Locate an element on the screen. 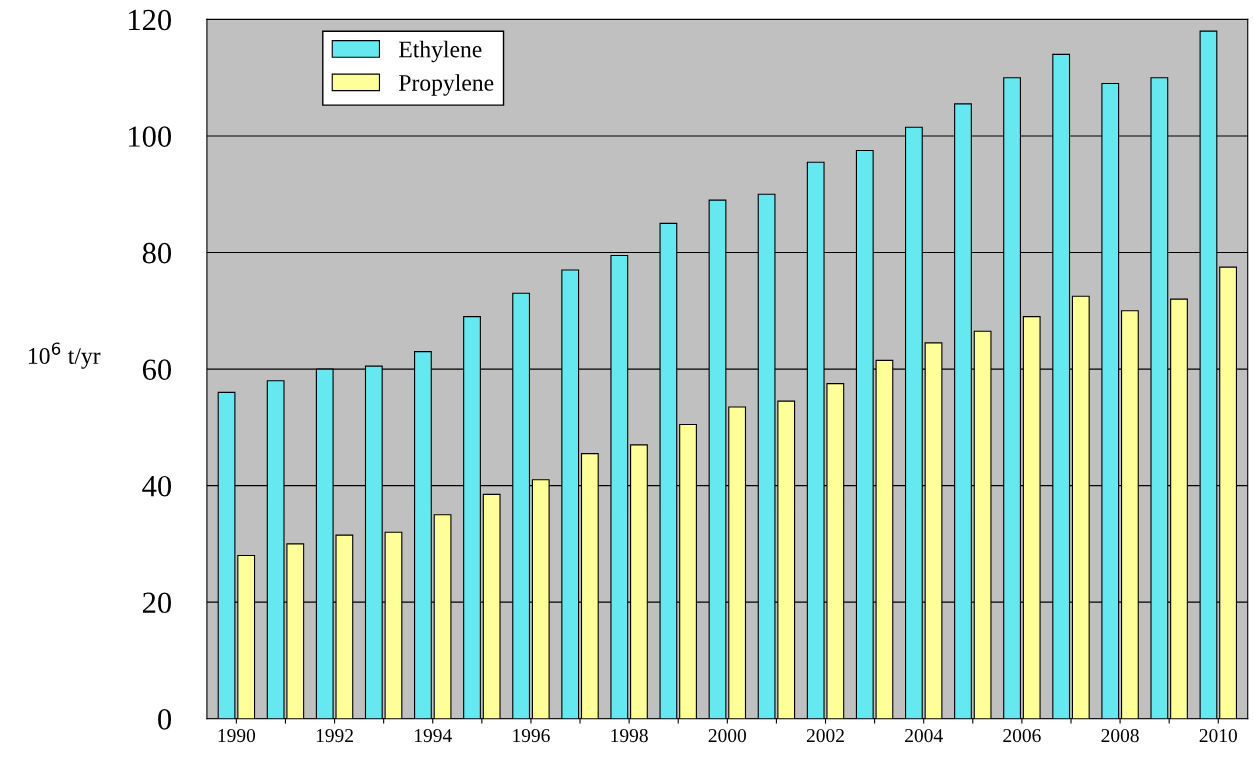 This screenshot has width=1254, height=777. y-tick-label: 120 is located at coordinates (150, 20).